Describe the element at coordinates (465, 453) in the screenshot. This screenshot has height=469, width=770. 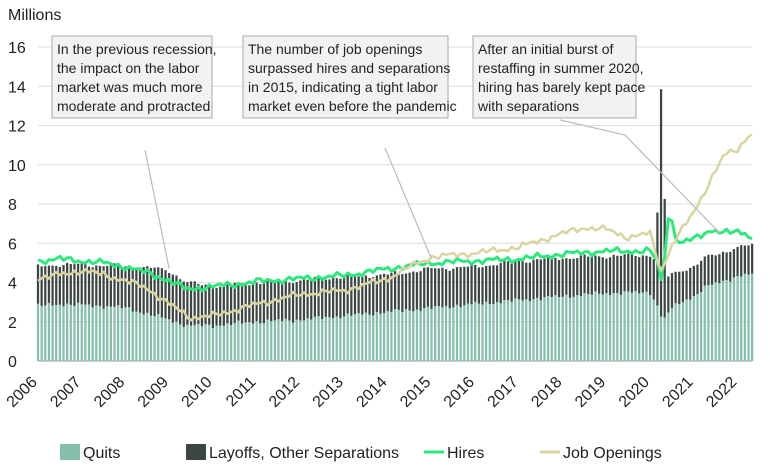
I see `legend-label: Hires` at that location.